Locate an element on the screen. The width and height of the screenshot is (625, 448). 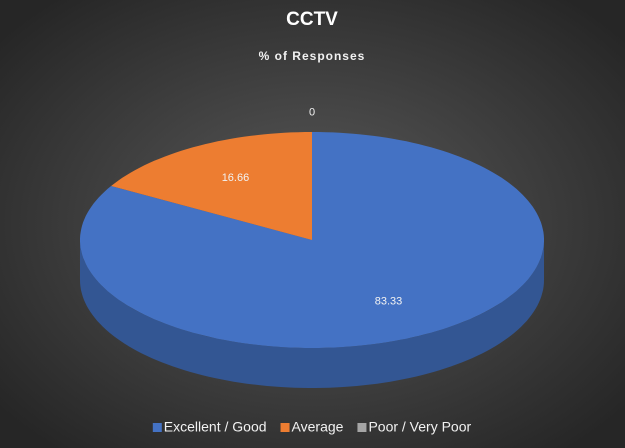
legend-label: Poor / Very Poor is located at coordinates (419, 427).